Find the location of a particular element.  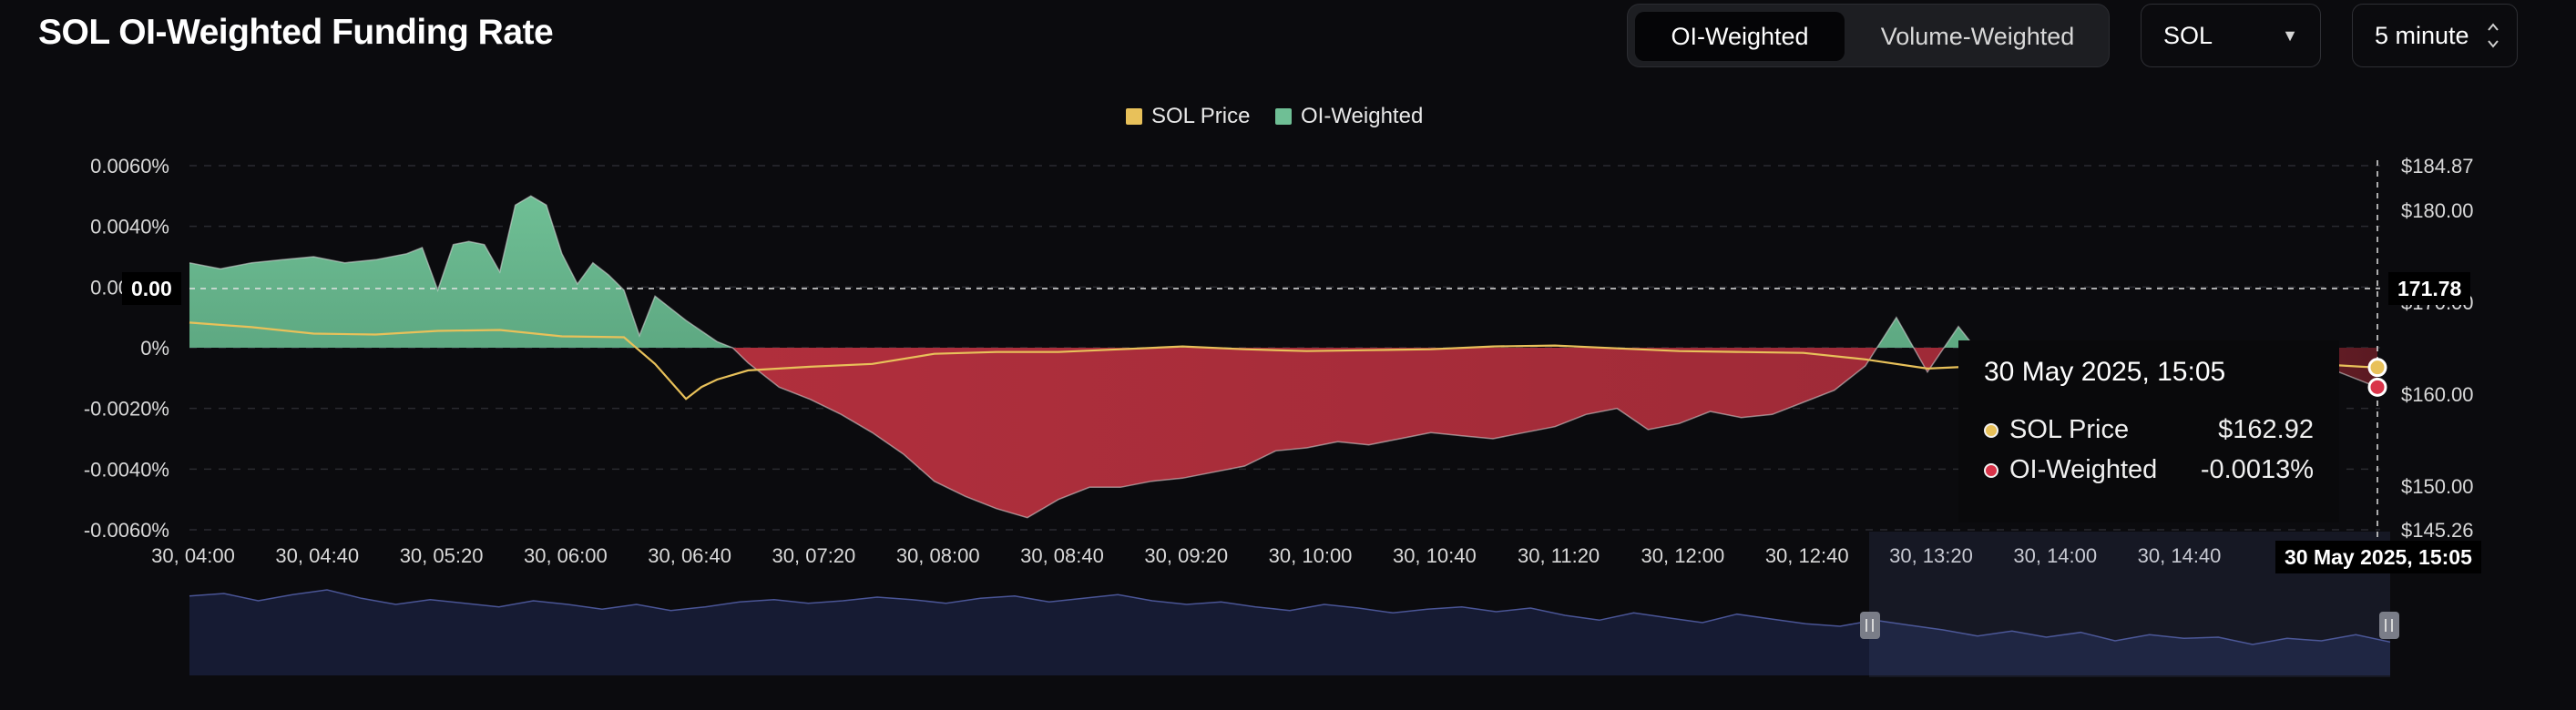

y-left-tick-label: 0.0060% is located at coordinates (129, 166).